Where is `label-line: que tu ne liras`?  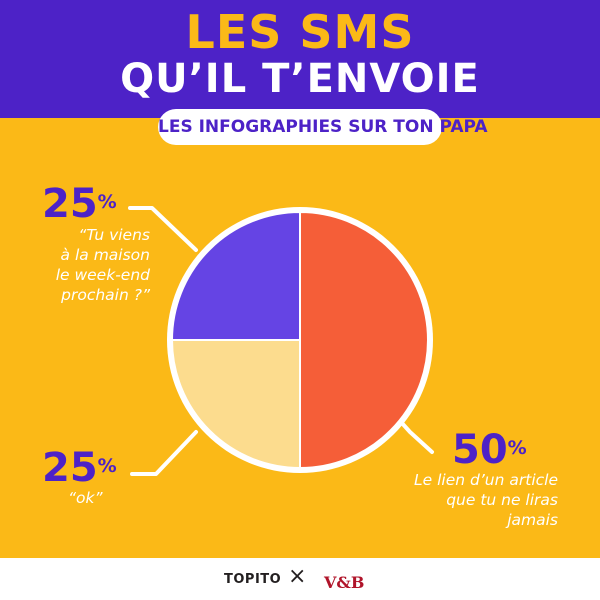 label-line: que tu ne liras is located at coordinates (502, 500).